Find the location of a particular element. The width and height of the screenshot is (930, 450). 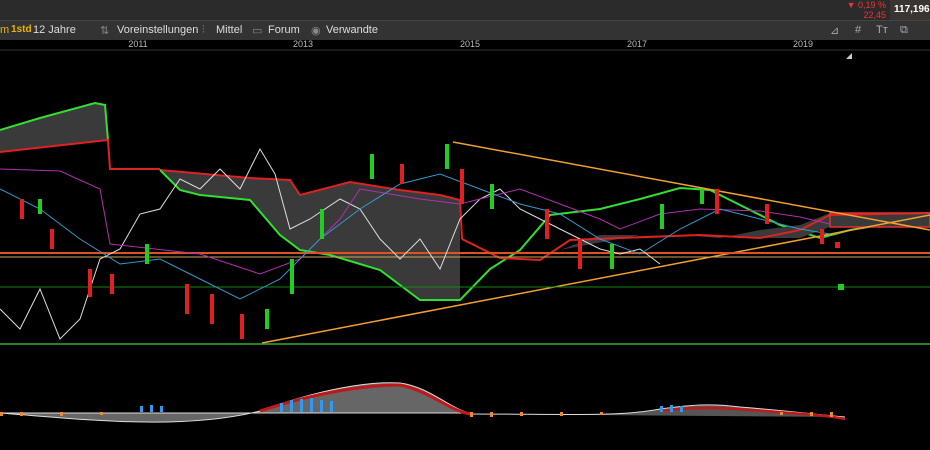

year-label: 2015 is located at coordinates (470, 44).